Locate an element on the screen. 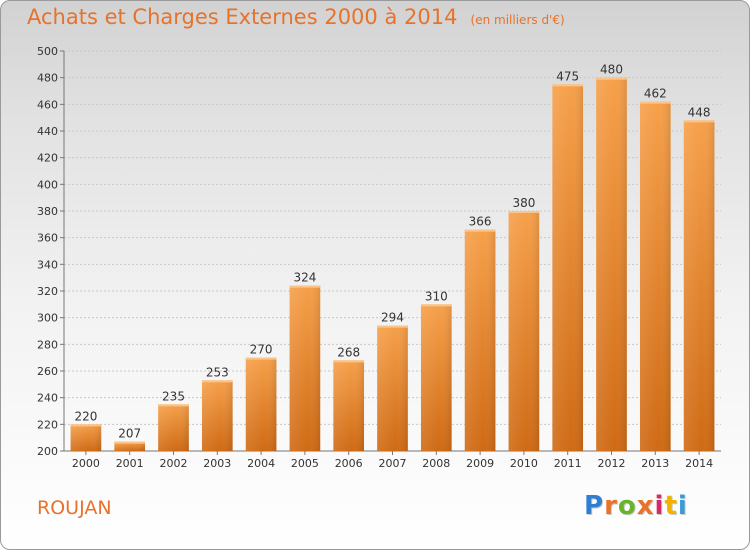 This screenshot has height=550, width=750. x-tick-label: 2008 is located at coordinates (436, 463).